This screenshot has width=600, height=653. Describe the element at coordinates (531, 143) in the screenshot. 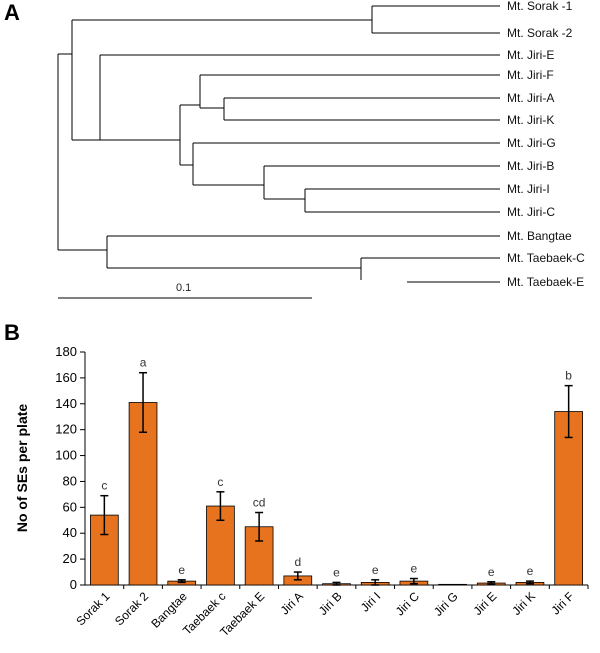

I see `leaf-label: Mt. Jiri-G` at that location.